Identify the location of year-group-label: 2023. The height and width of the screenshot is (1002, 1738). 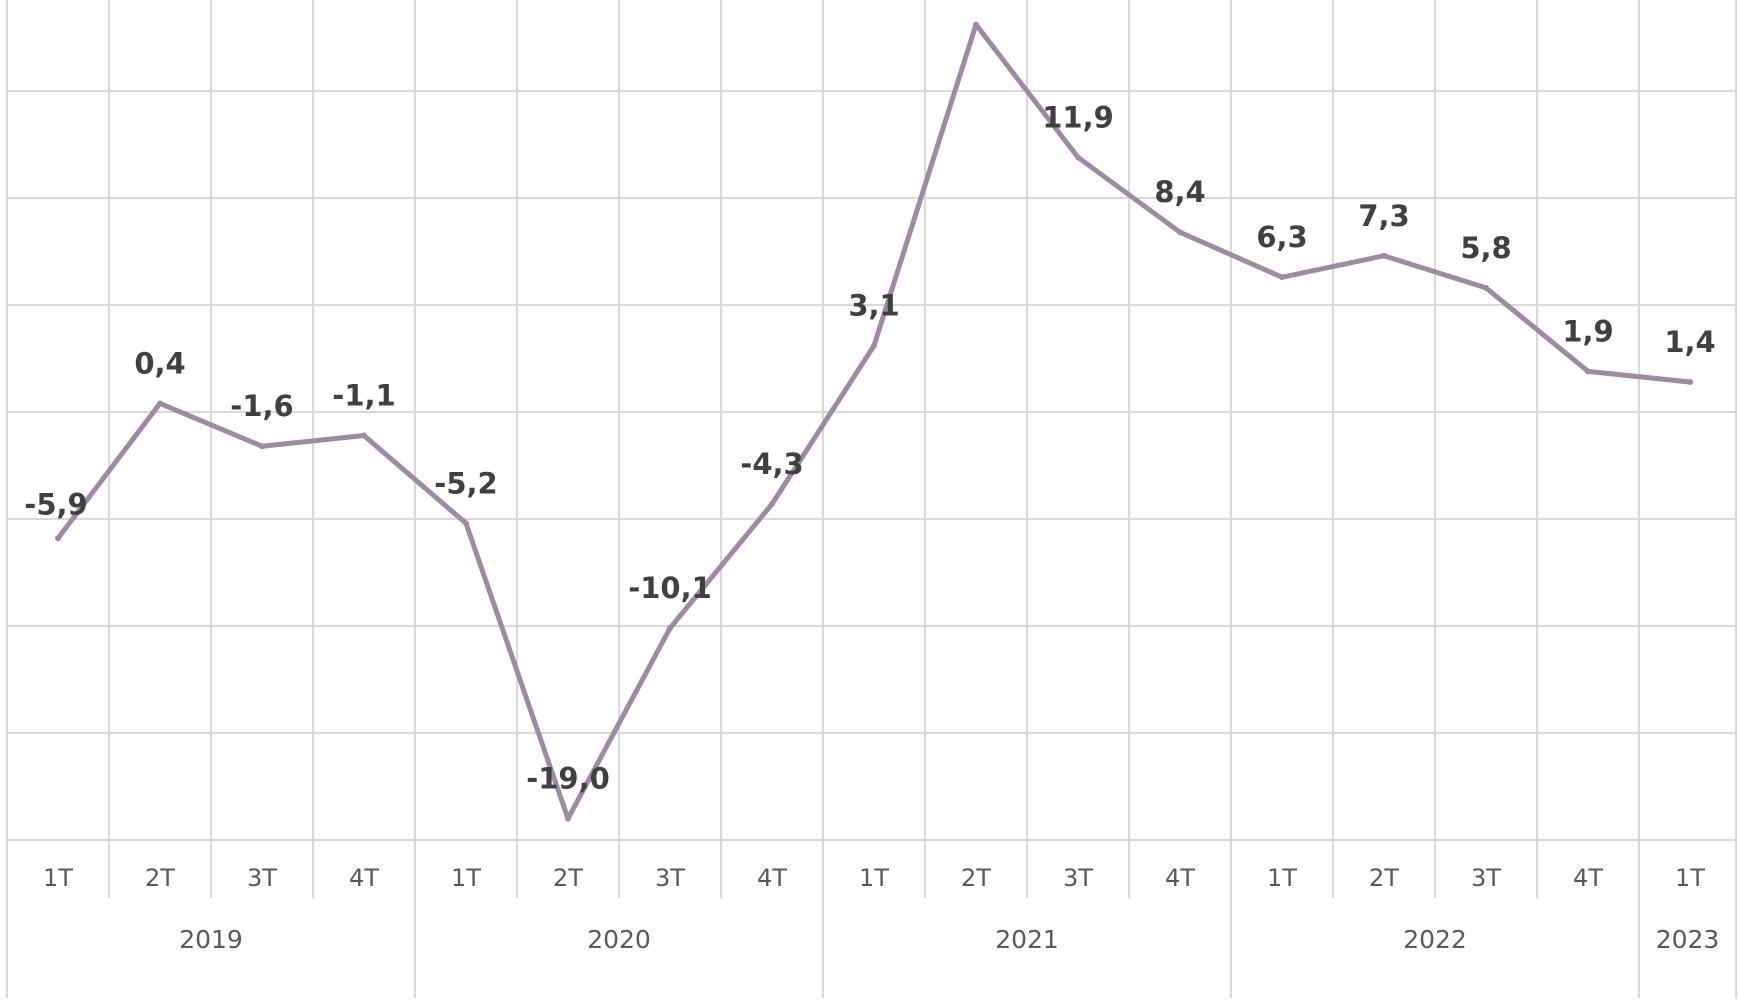
(1688, 939).